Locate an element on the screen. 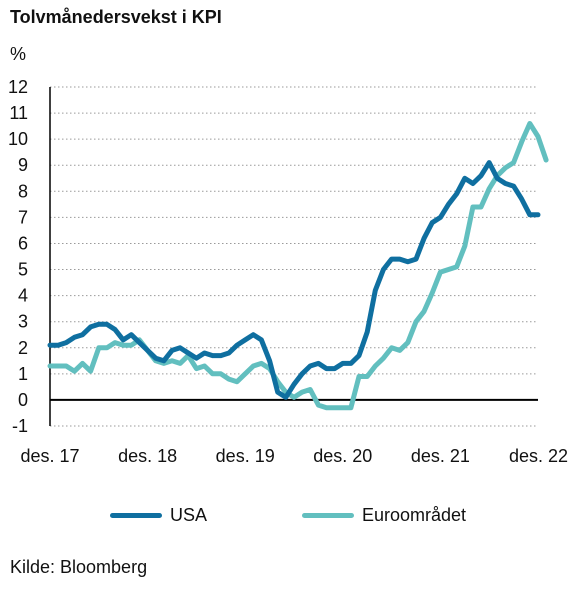 The image size is (575, 590). y-tick-label: 5 is located at coordinates (23, 270).